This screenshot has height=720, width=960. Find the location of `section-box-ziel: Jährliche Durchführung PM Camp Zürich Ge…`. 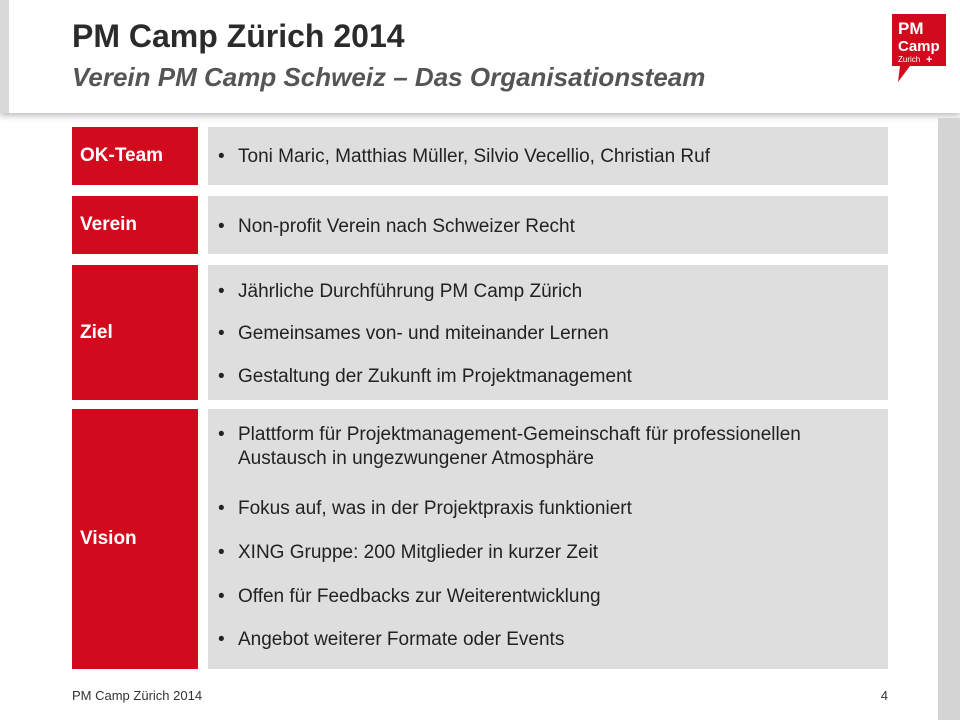

section-box-ziel: Jährliche Durchführung PM Camp Zürich Ge… is located at coordinates (548, 332).